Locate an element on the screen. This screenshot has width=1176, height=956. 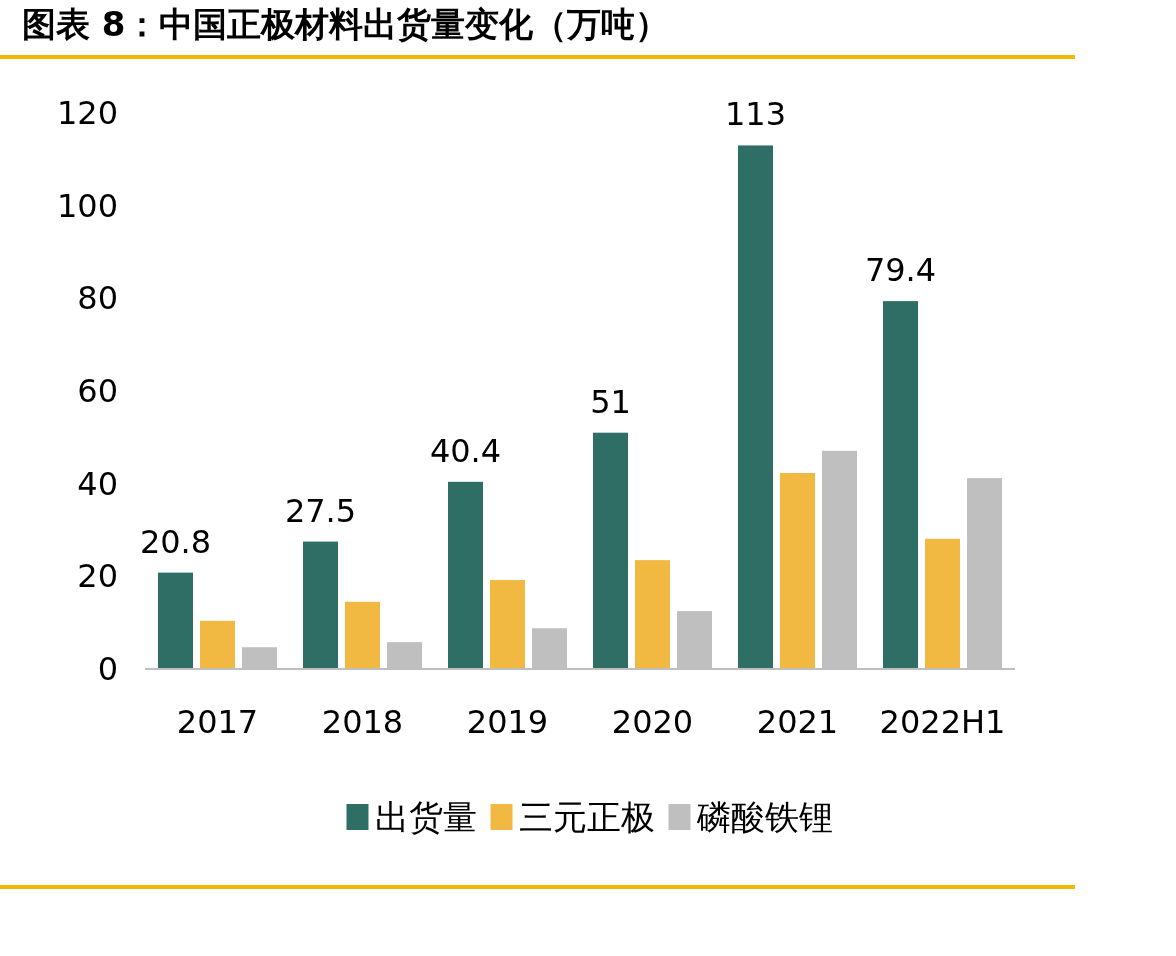
chart-title: 图表 8：中国正极材料出货量变化（万吨） is located at coordinates (346, 24).